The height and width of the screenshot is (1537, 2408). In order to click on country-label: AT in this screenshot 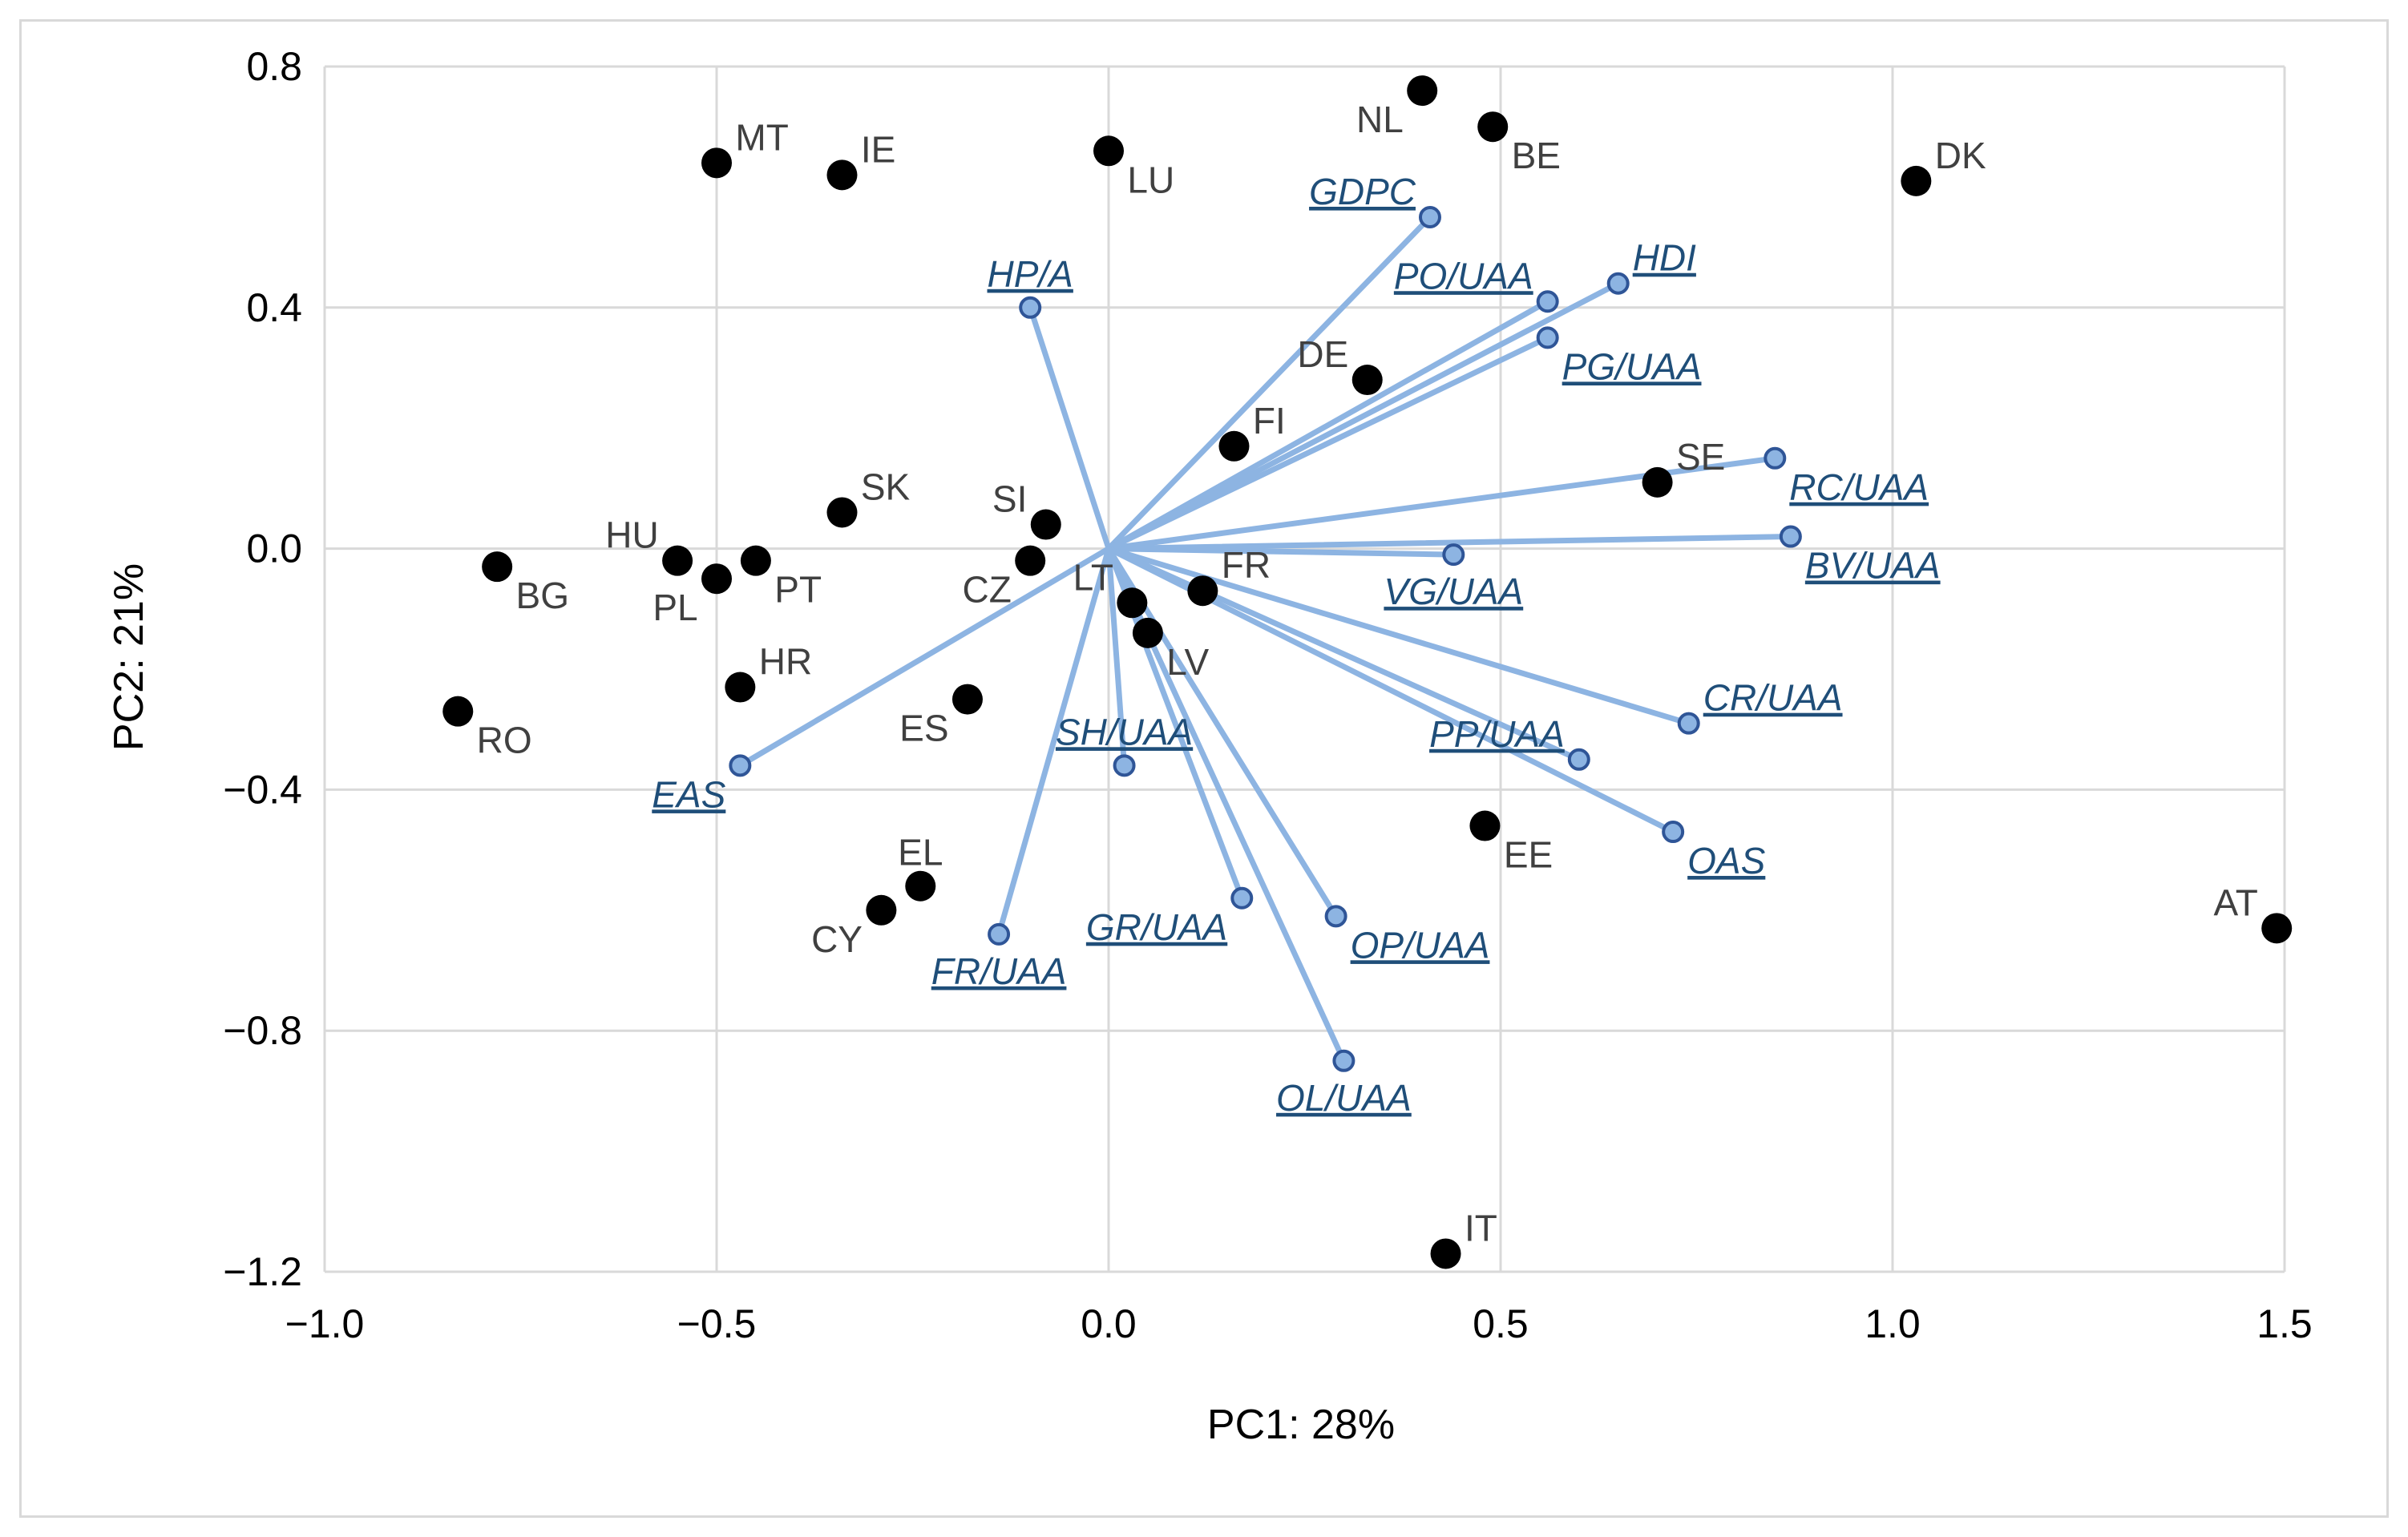, I will do `click(2235, 902)`.